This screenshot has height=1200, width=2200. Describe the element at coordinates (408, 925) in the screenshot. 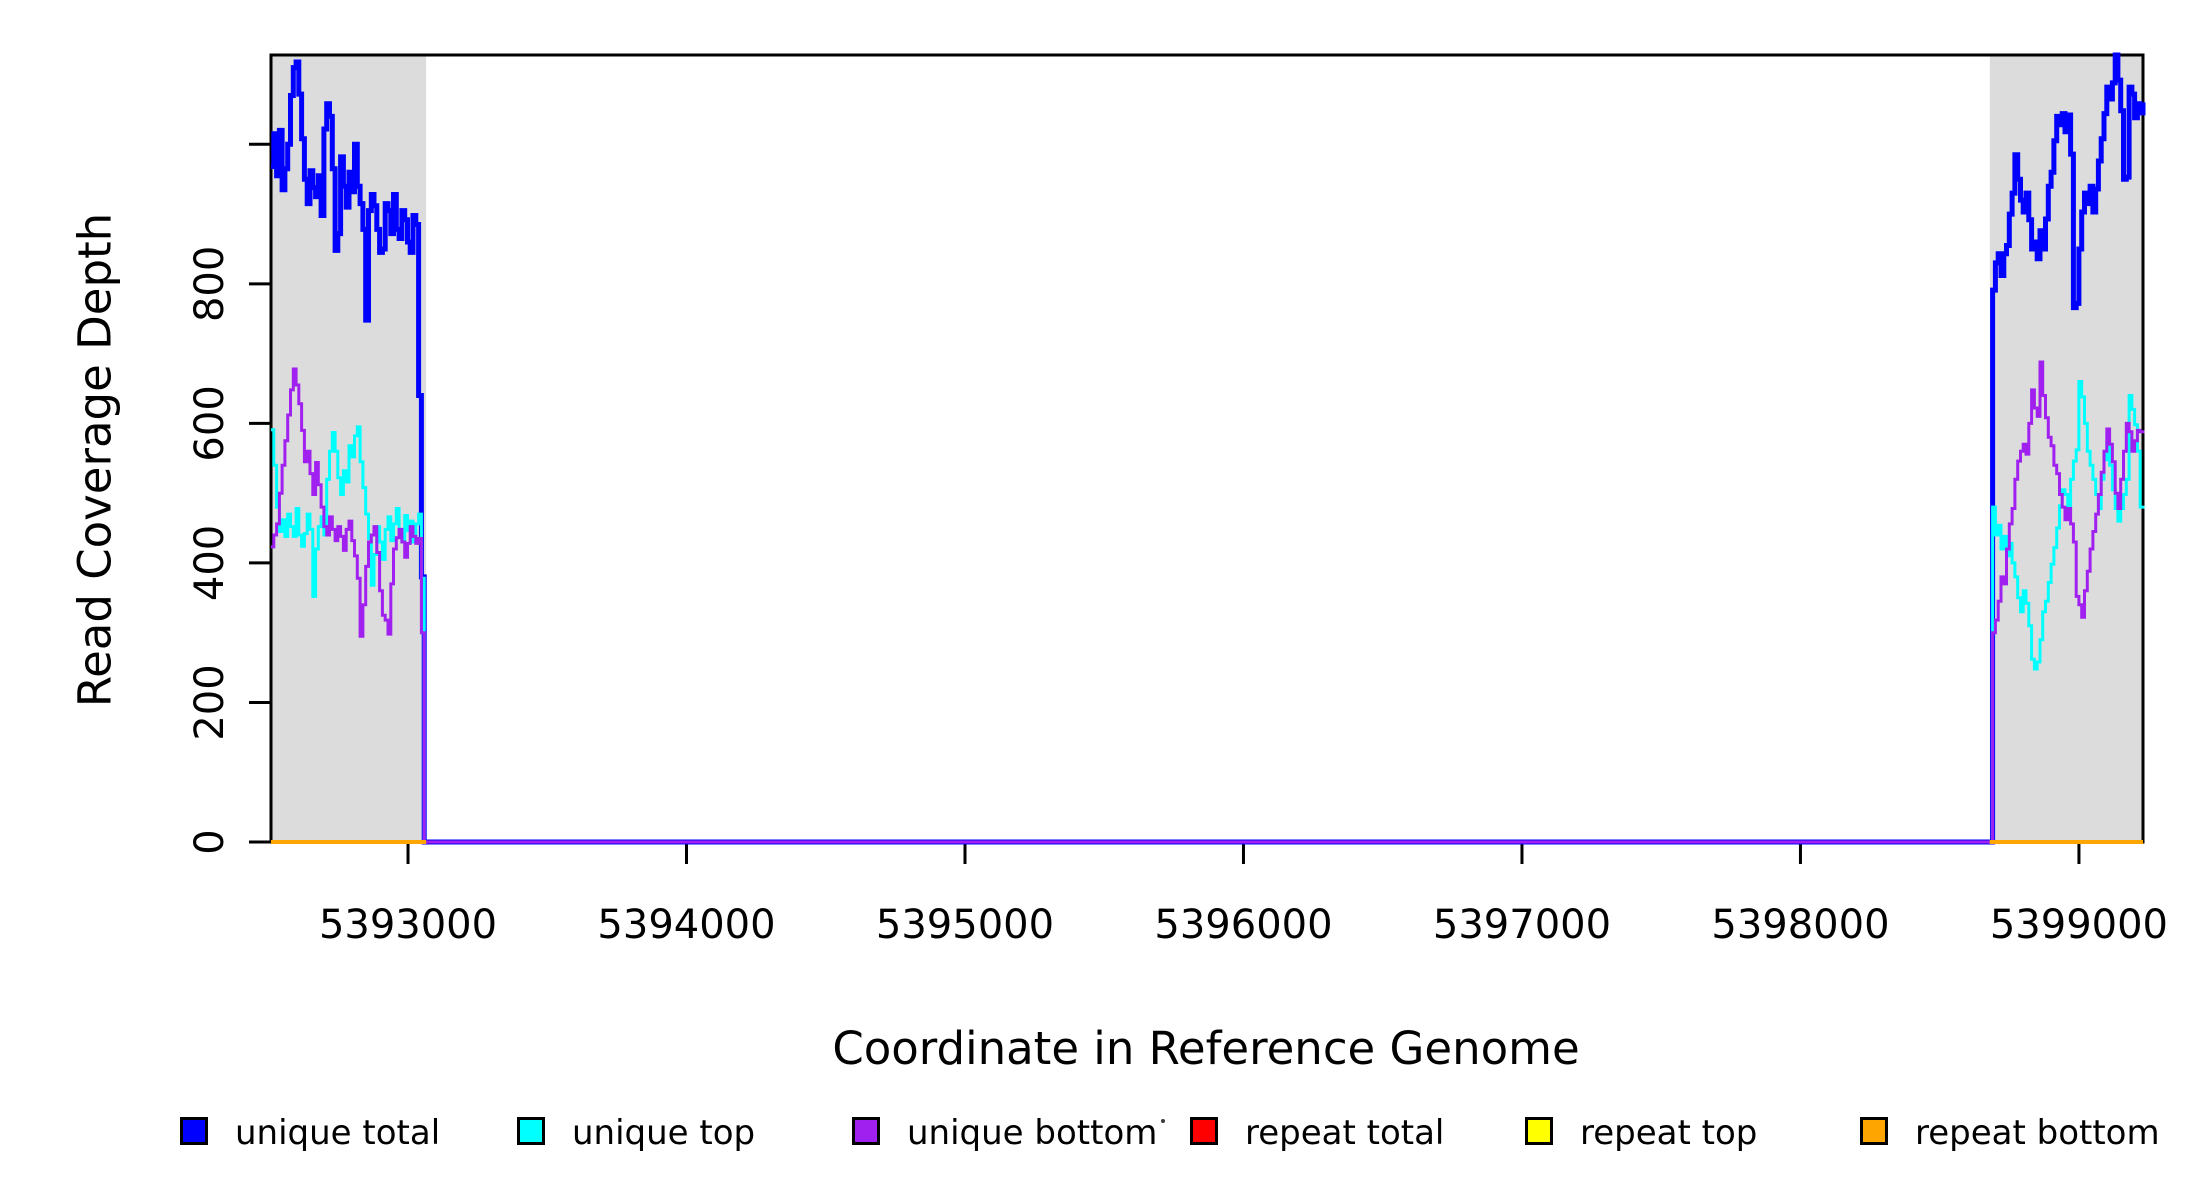

I see `x-tick-label: 5393000` at that location.